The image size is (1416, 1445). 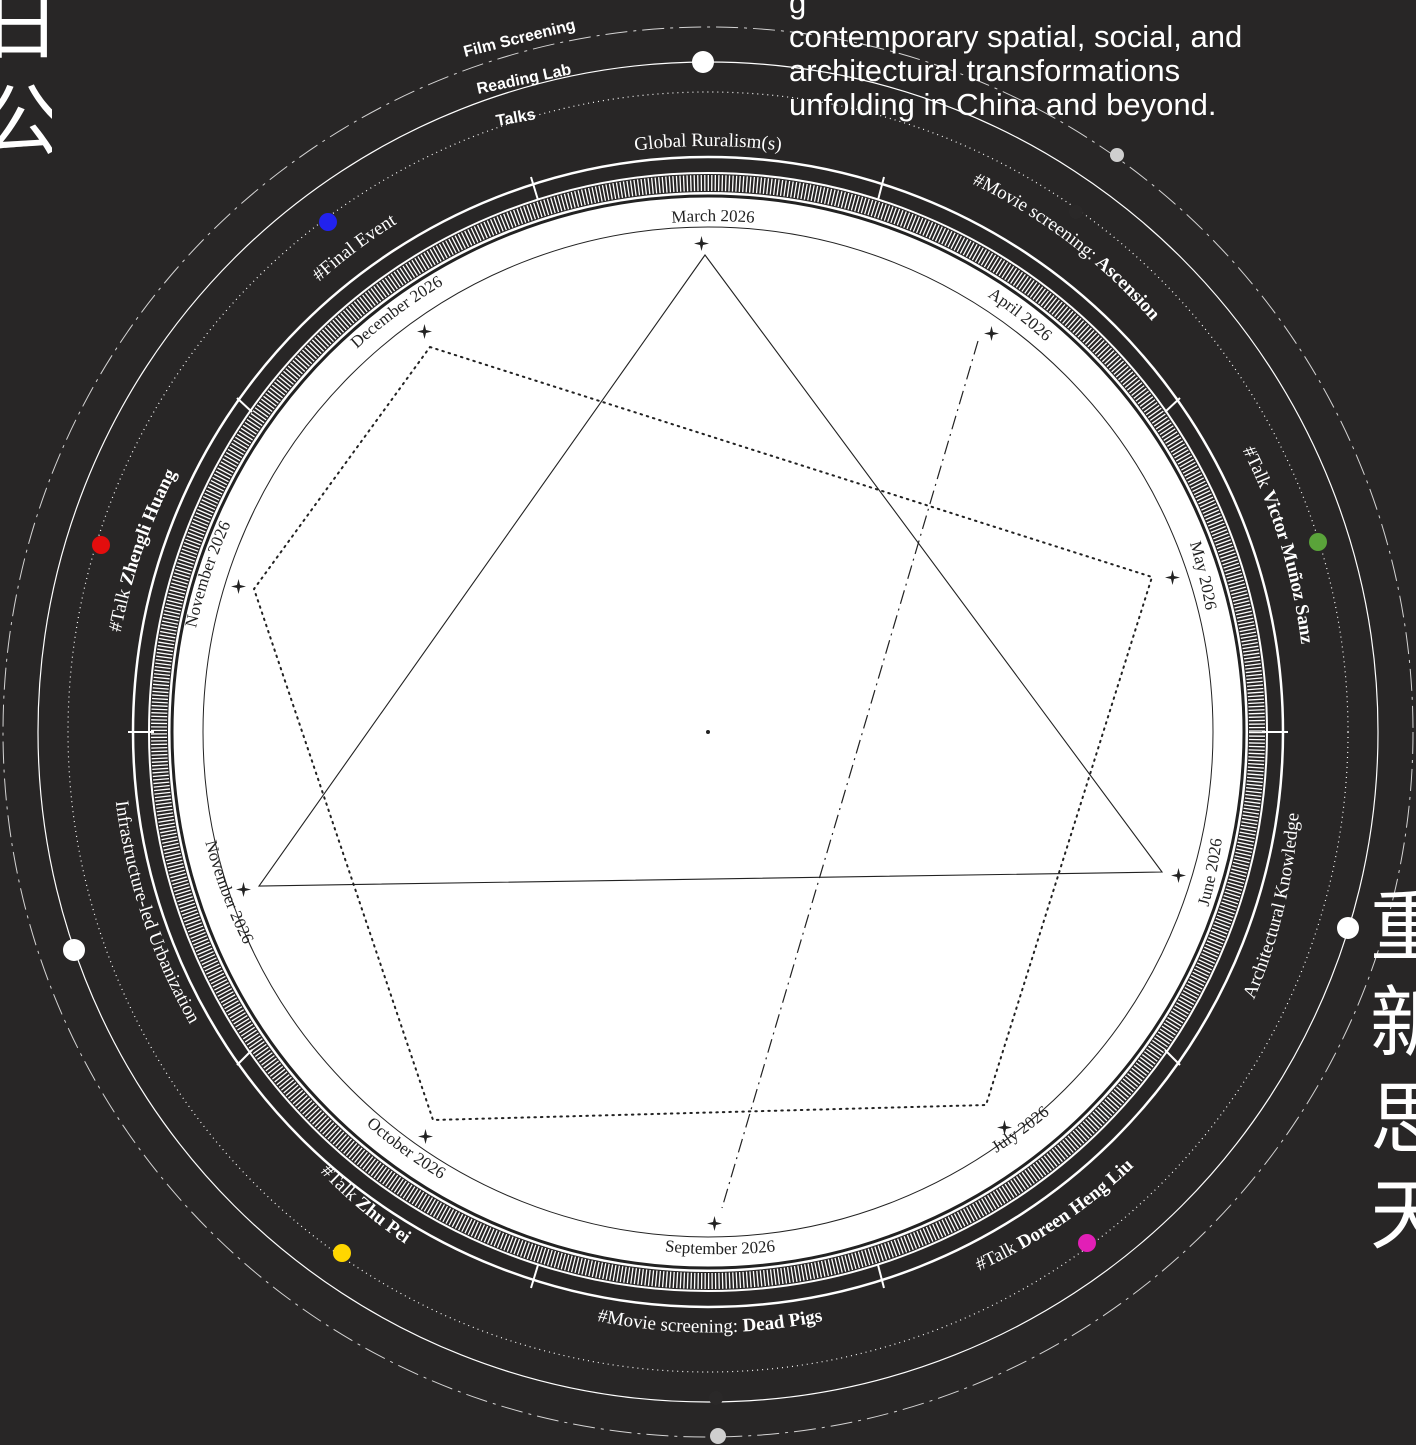 I want to click on star-marker-december, so click(x=424, y=331).